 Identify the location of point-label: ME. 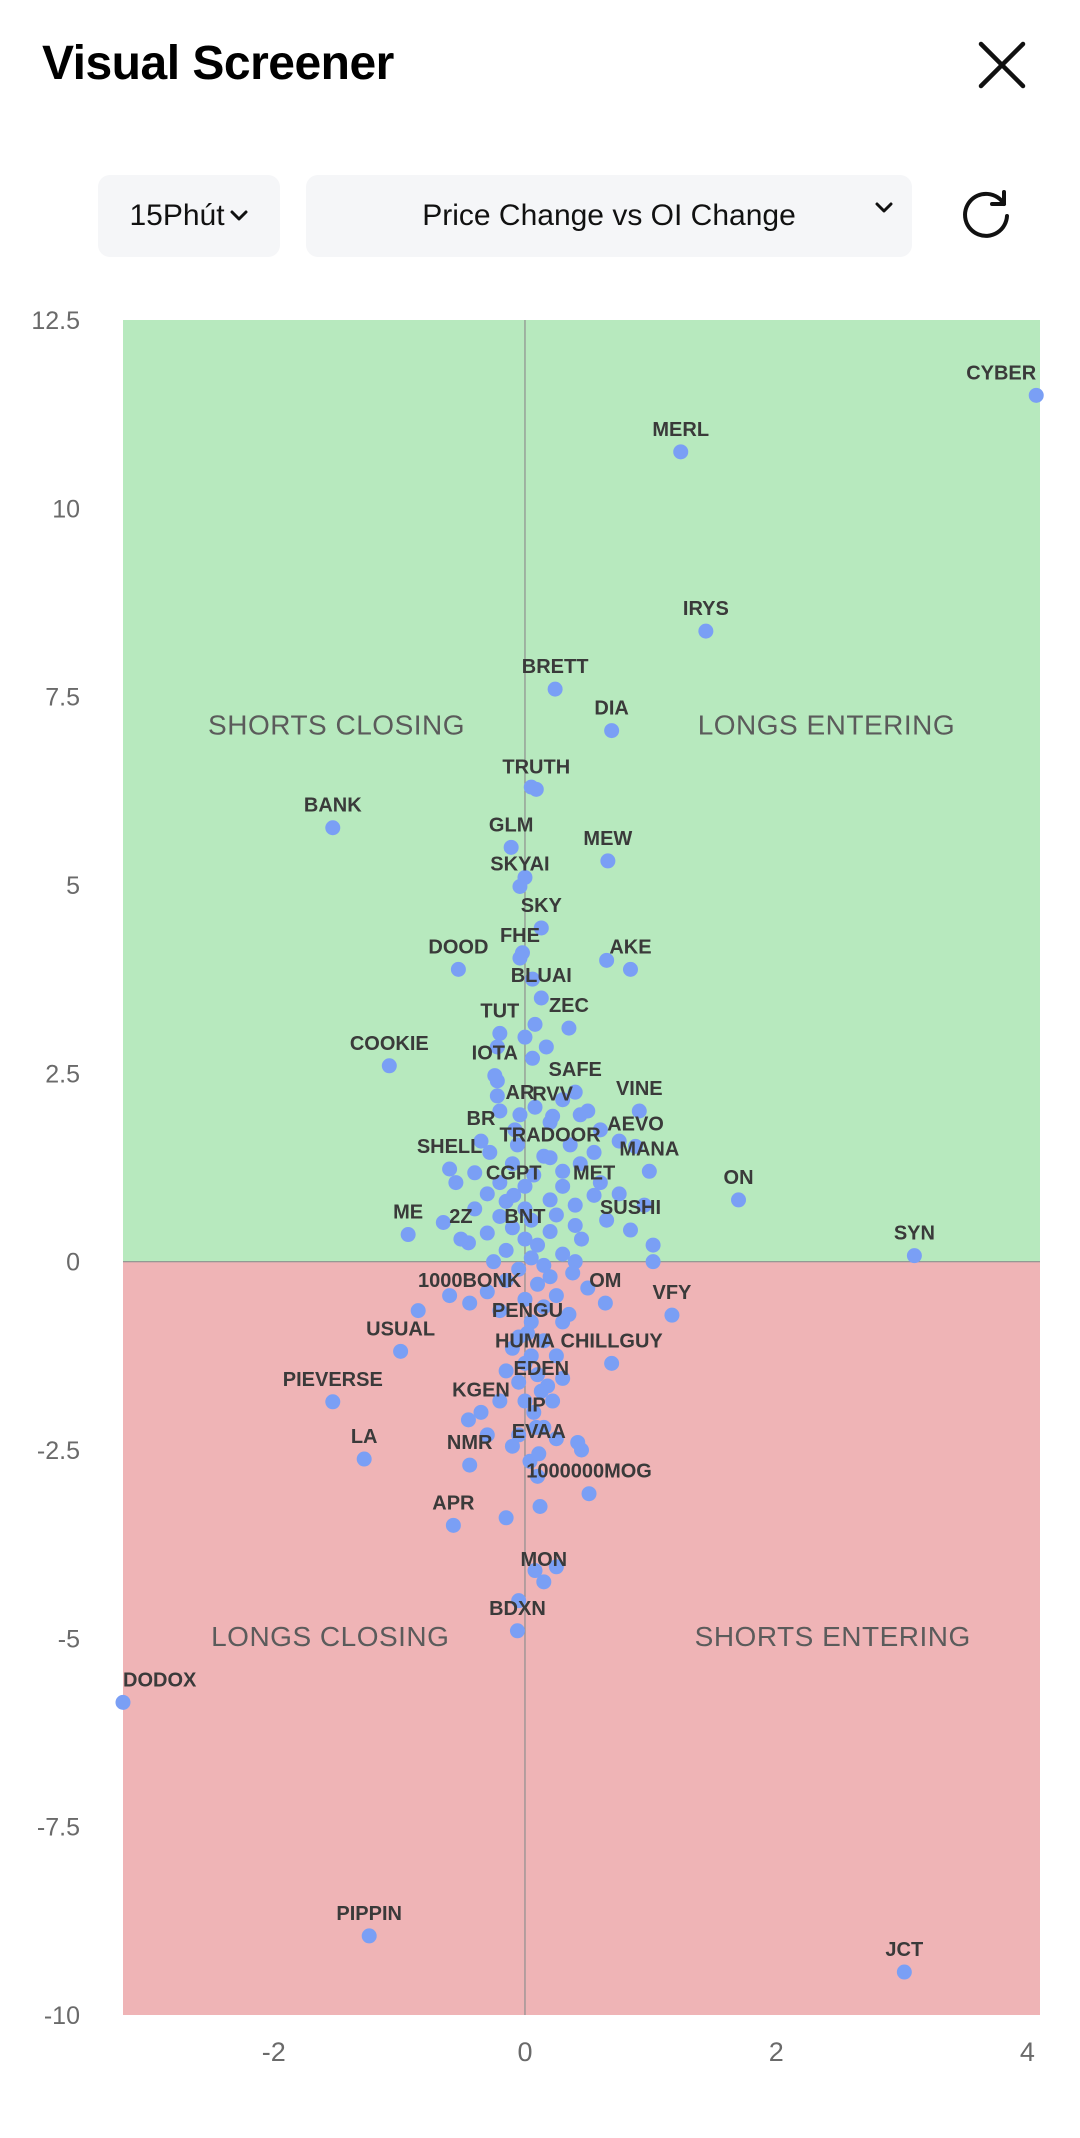
(408, 1213).